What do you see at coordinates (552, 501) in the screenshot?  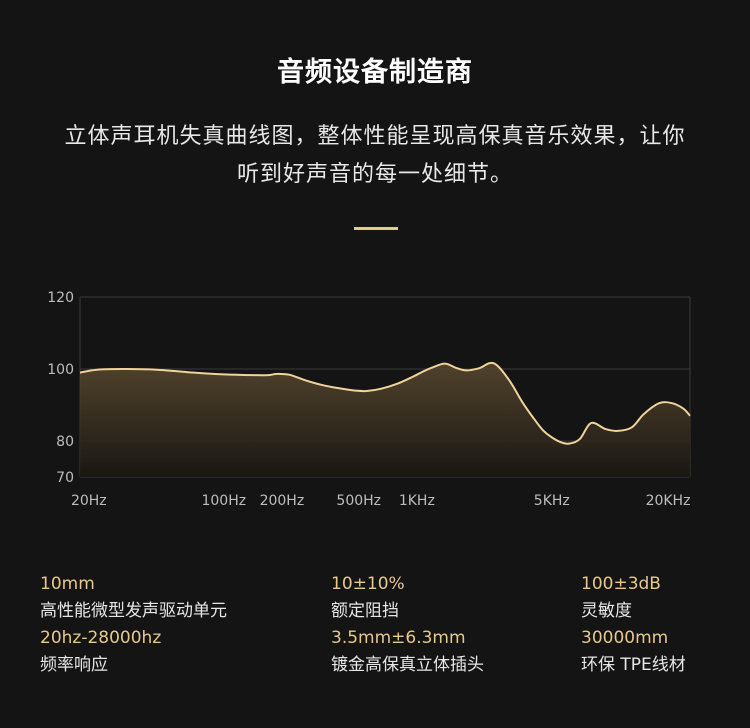 I see `x-tick-label: 5KHz` at bounding box center [552, 501].